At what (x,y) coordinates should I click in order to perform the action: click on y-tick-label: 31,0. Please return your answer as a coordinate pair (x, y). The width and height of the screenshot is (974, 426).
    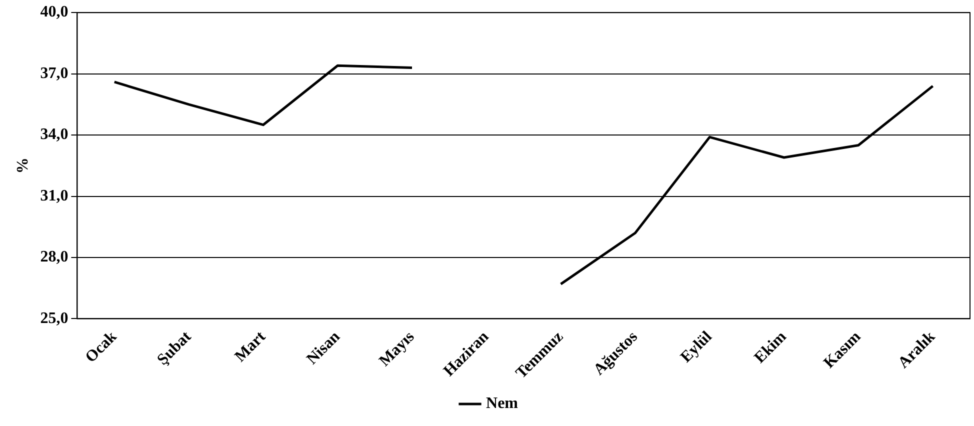
    Looking at the image, I should click on (54, 195).